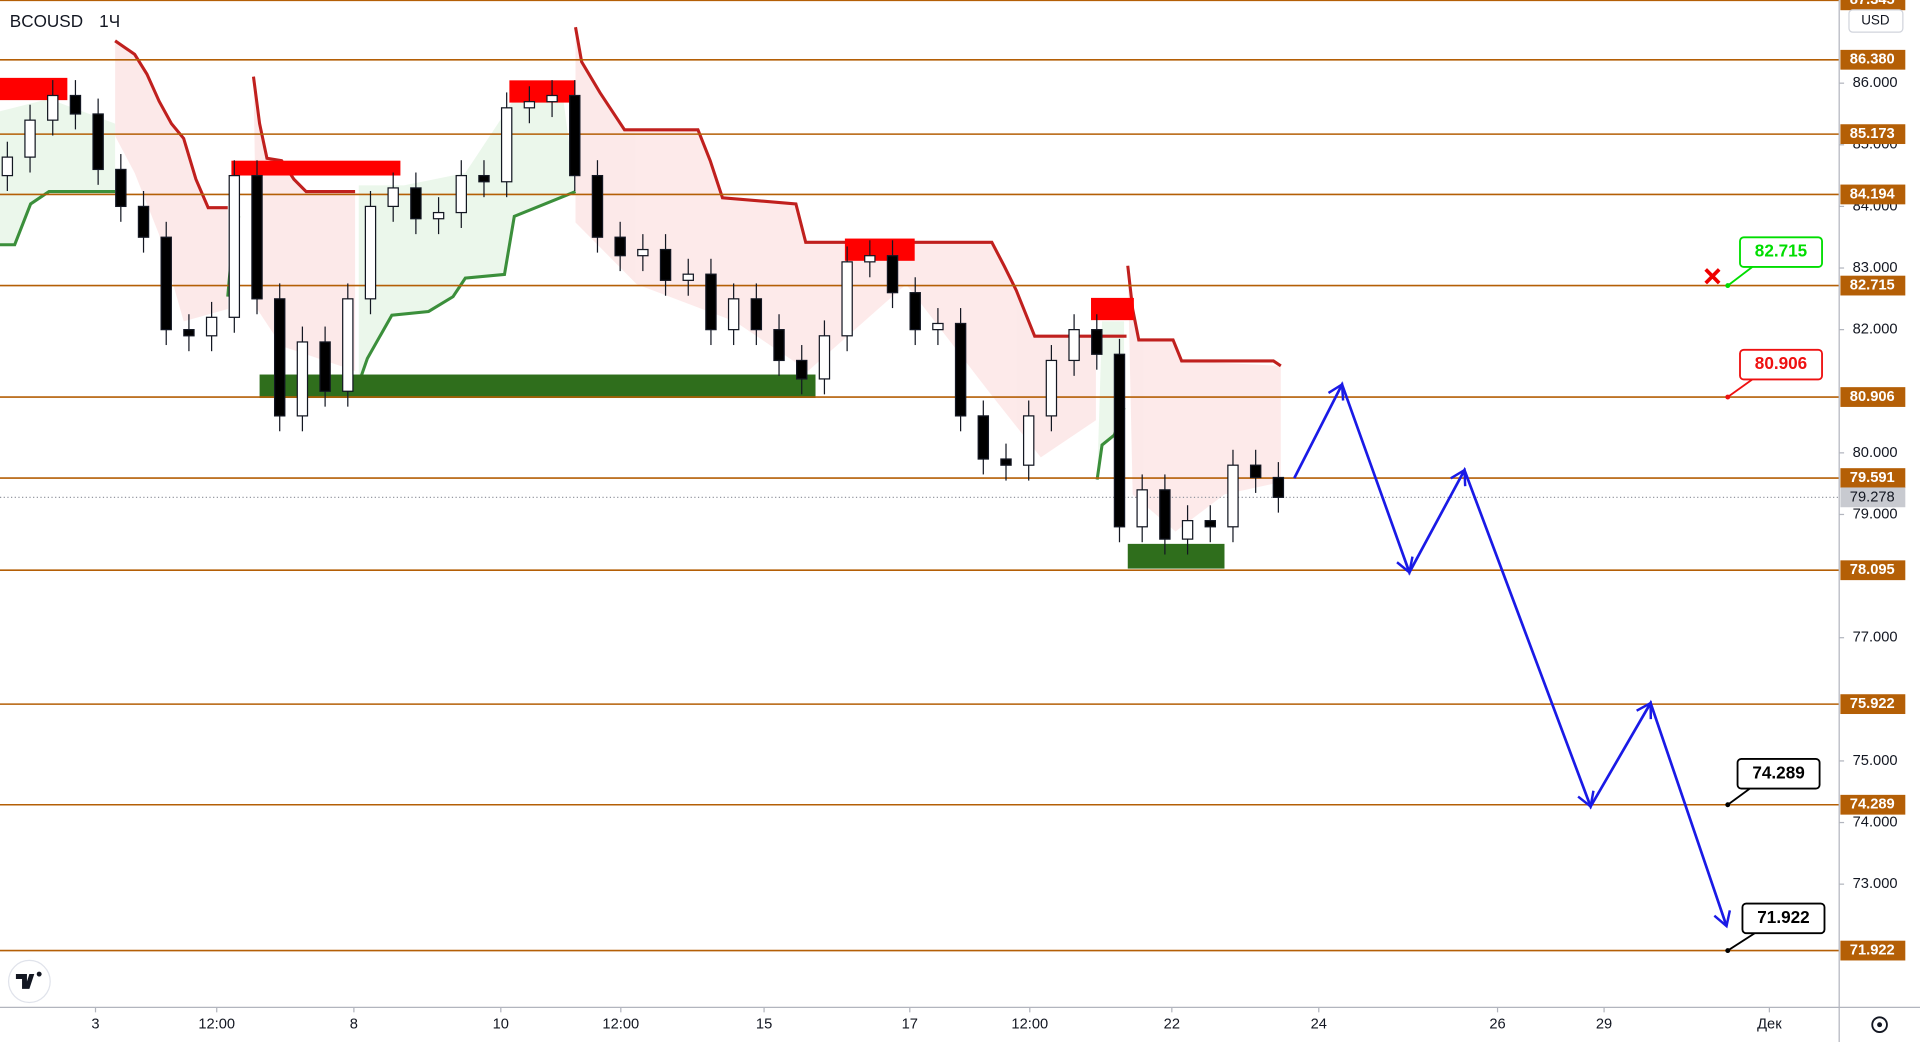 The width and height of the screenshot is (1920, 1042). I want to click on callout-box, so click(1781, 252).